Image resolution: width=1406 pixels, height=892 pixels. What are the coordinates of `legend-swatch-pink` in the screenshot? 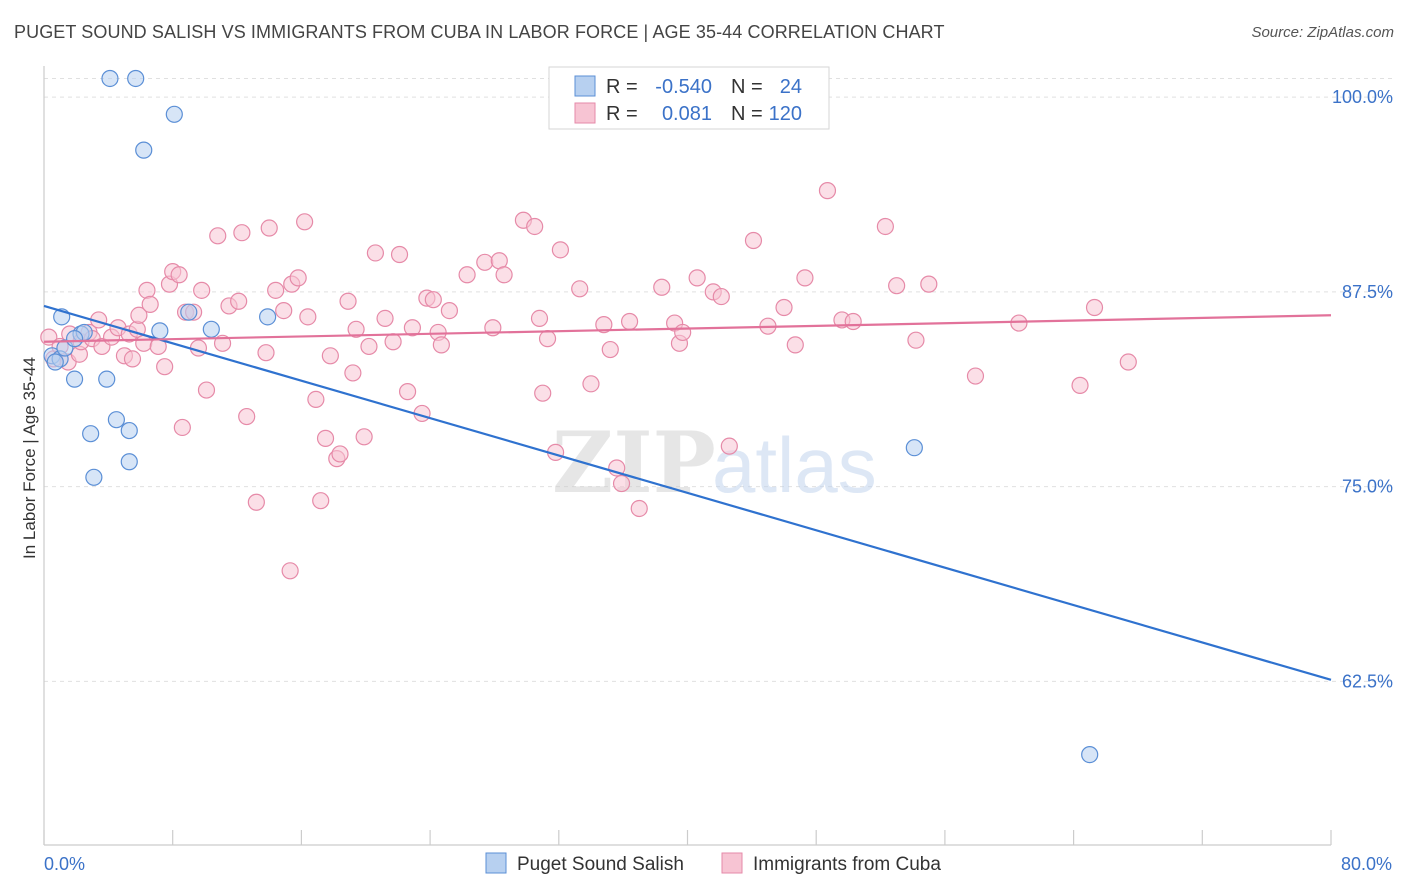 It's located at (585, 113).